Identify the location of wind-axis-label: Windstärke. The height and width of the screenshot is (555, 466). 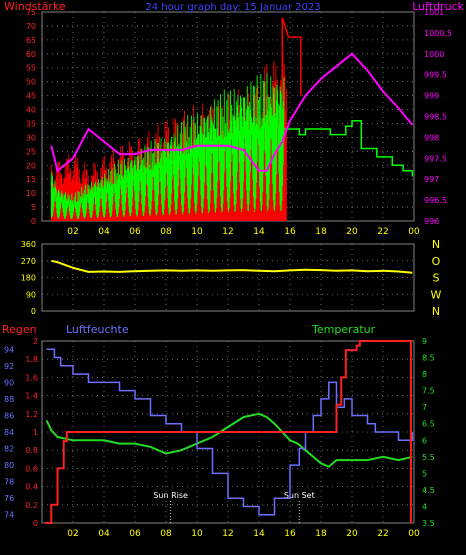
(35, 6).